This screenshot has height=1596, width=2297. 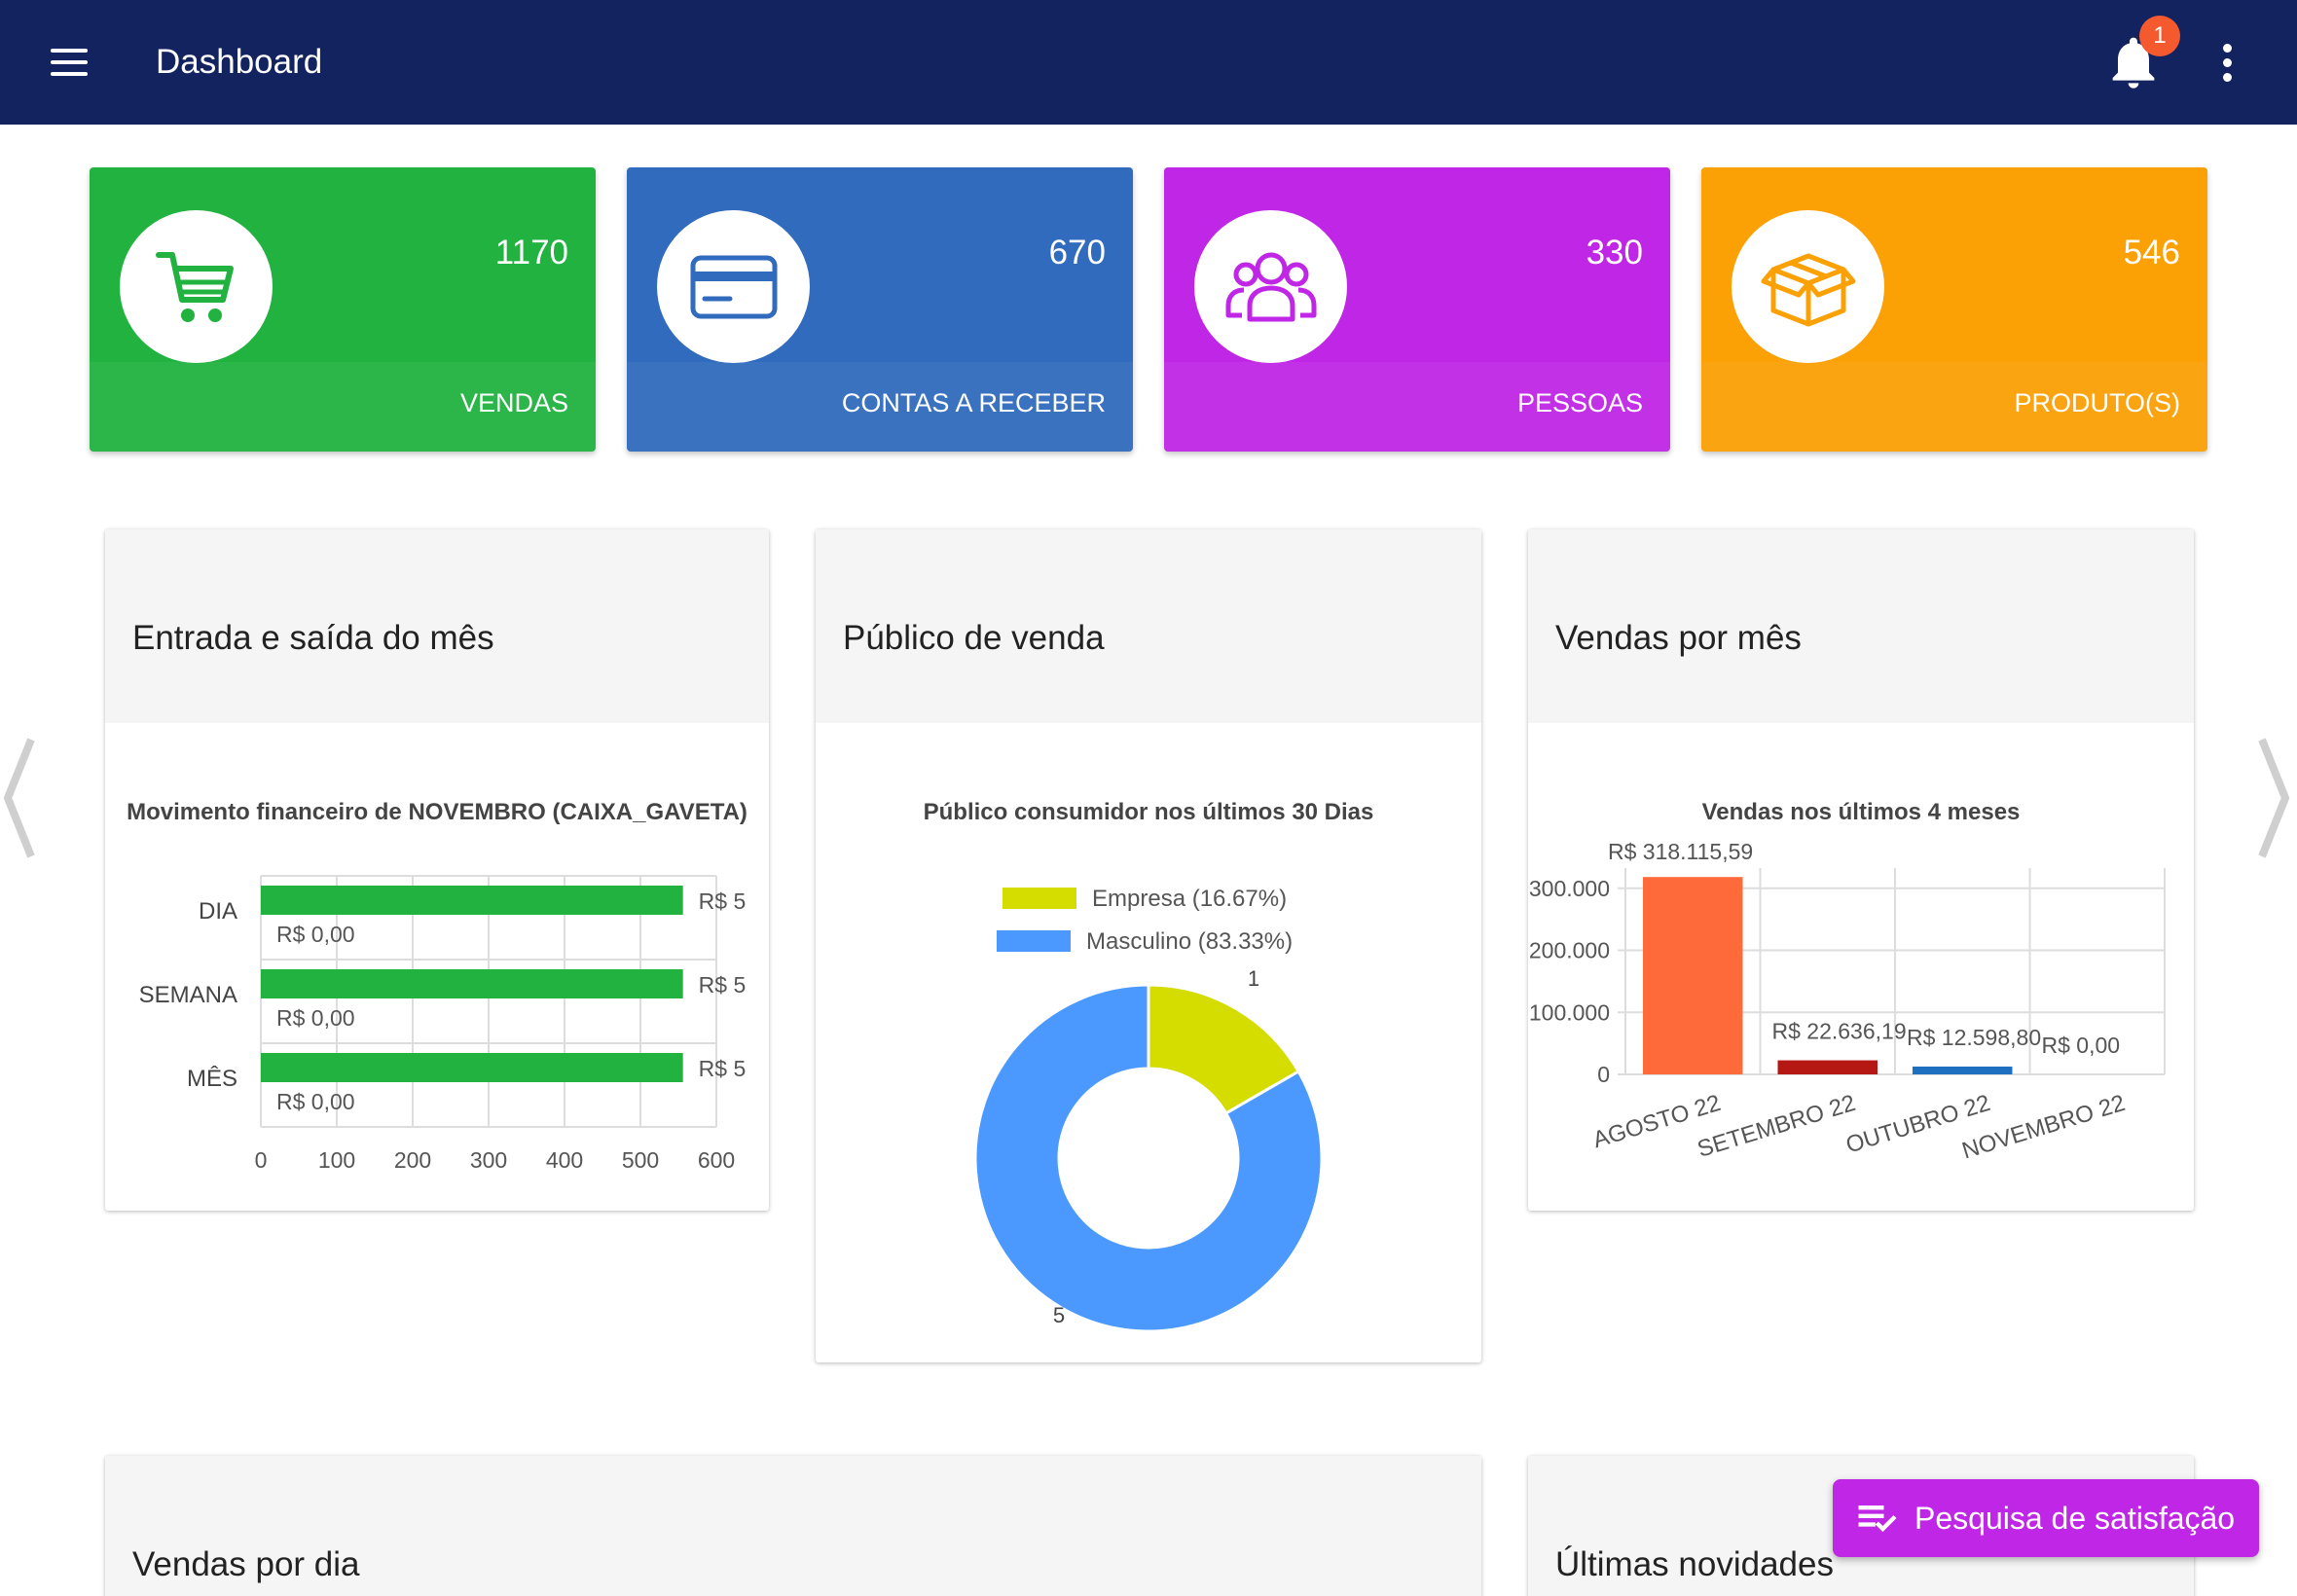 What do you see at coordinates (1614, 253) in the screenshot?
I see `stat-value: 330` at bounding box center [1614, 253].